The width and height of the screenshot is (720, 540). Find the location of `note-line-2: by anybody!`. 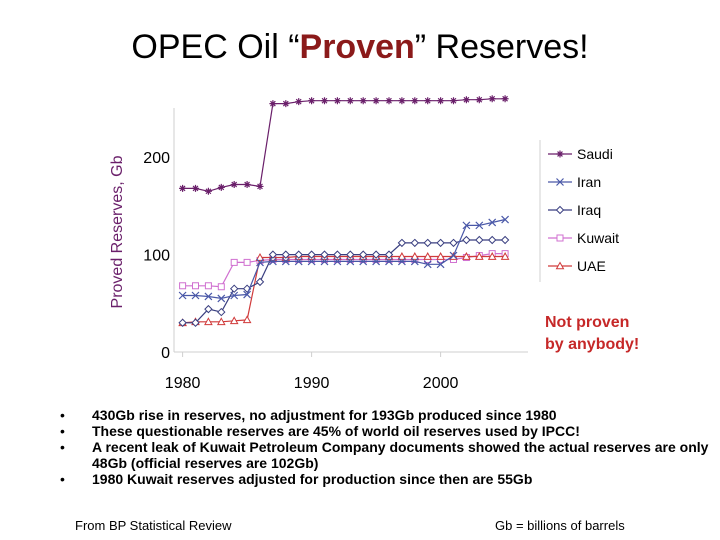

note-line-2: by anybody! is located at coordinates (592, 344).